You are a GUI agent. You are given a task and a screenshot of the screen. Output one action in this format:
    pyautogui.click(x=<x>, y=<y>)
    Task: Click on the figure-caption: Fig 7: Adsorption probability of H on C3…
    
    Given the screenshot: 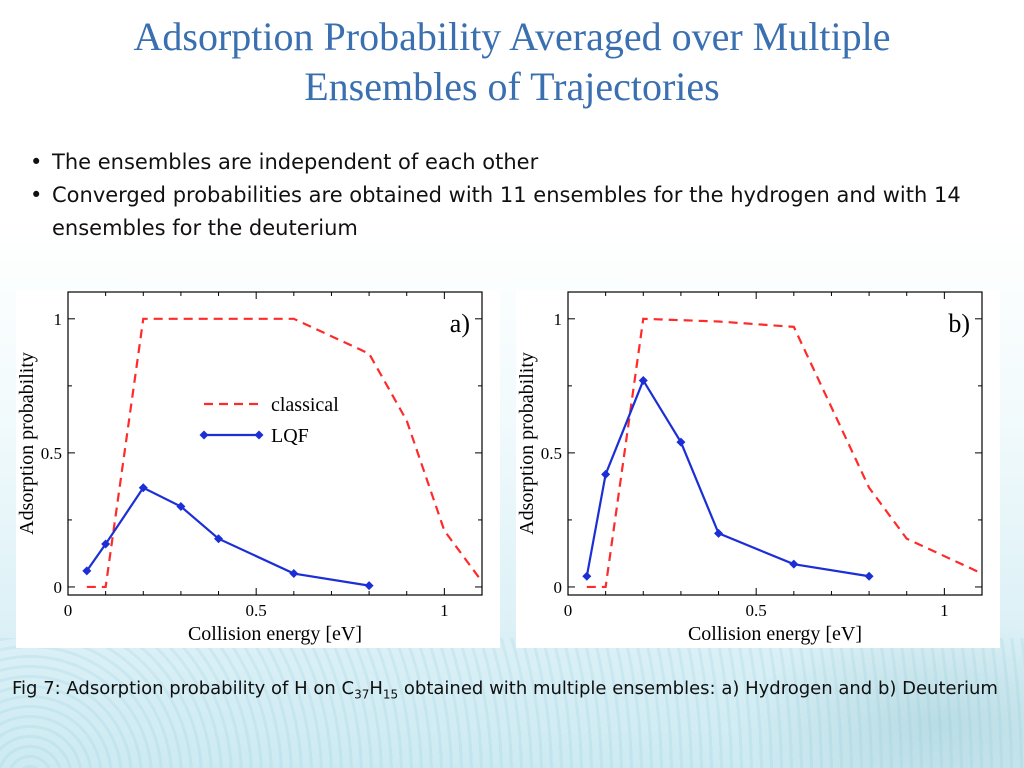 What is the action you would take?
    pyautogui.click(x=514, y=692)
    